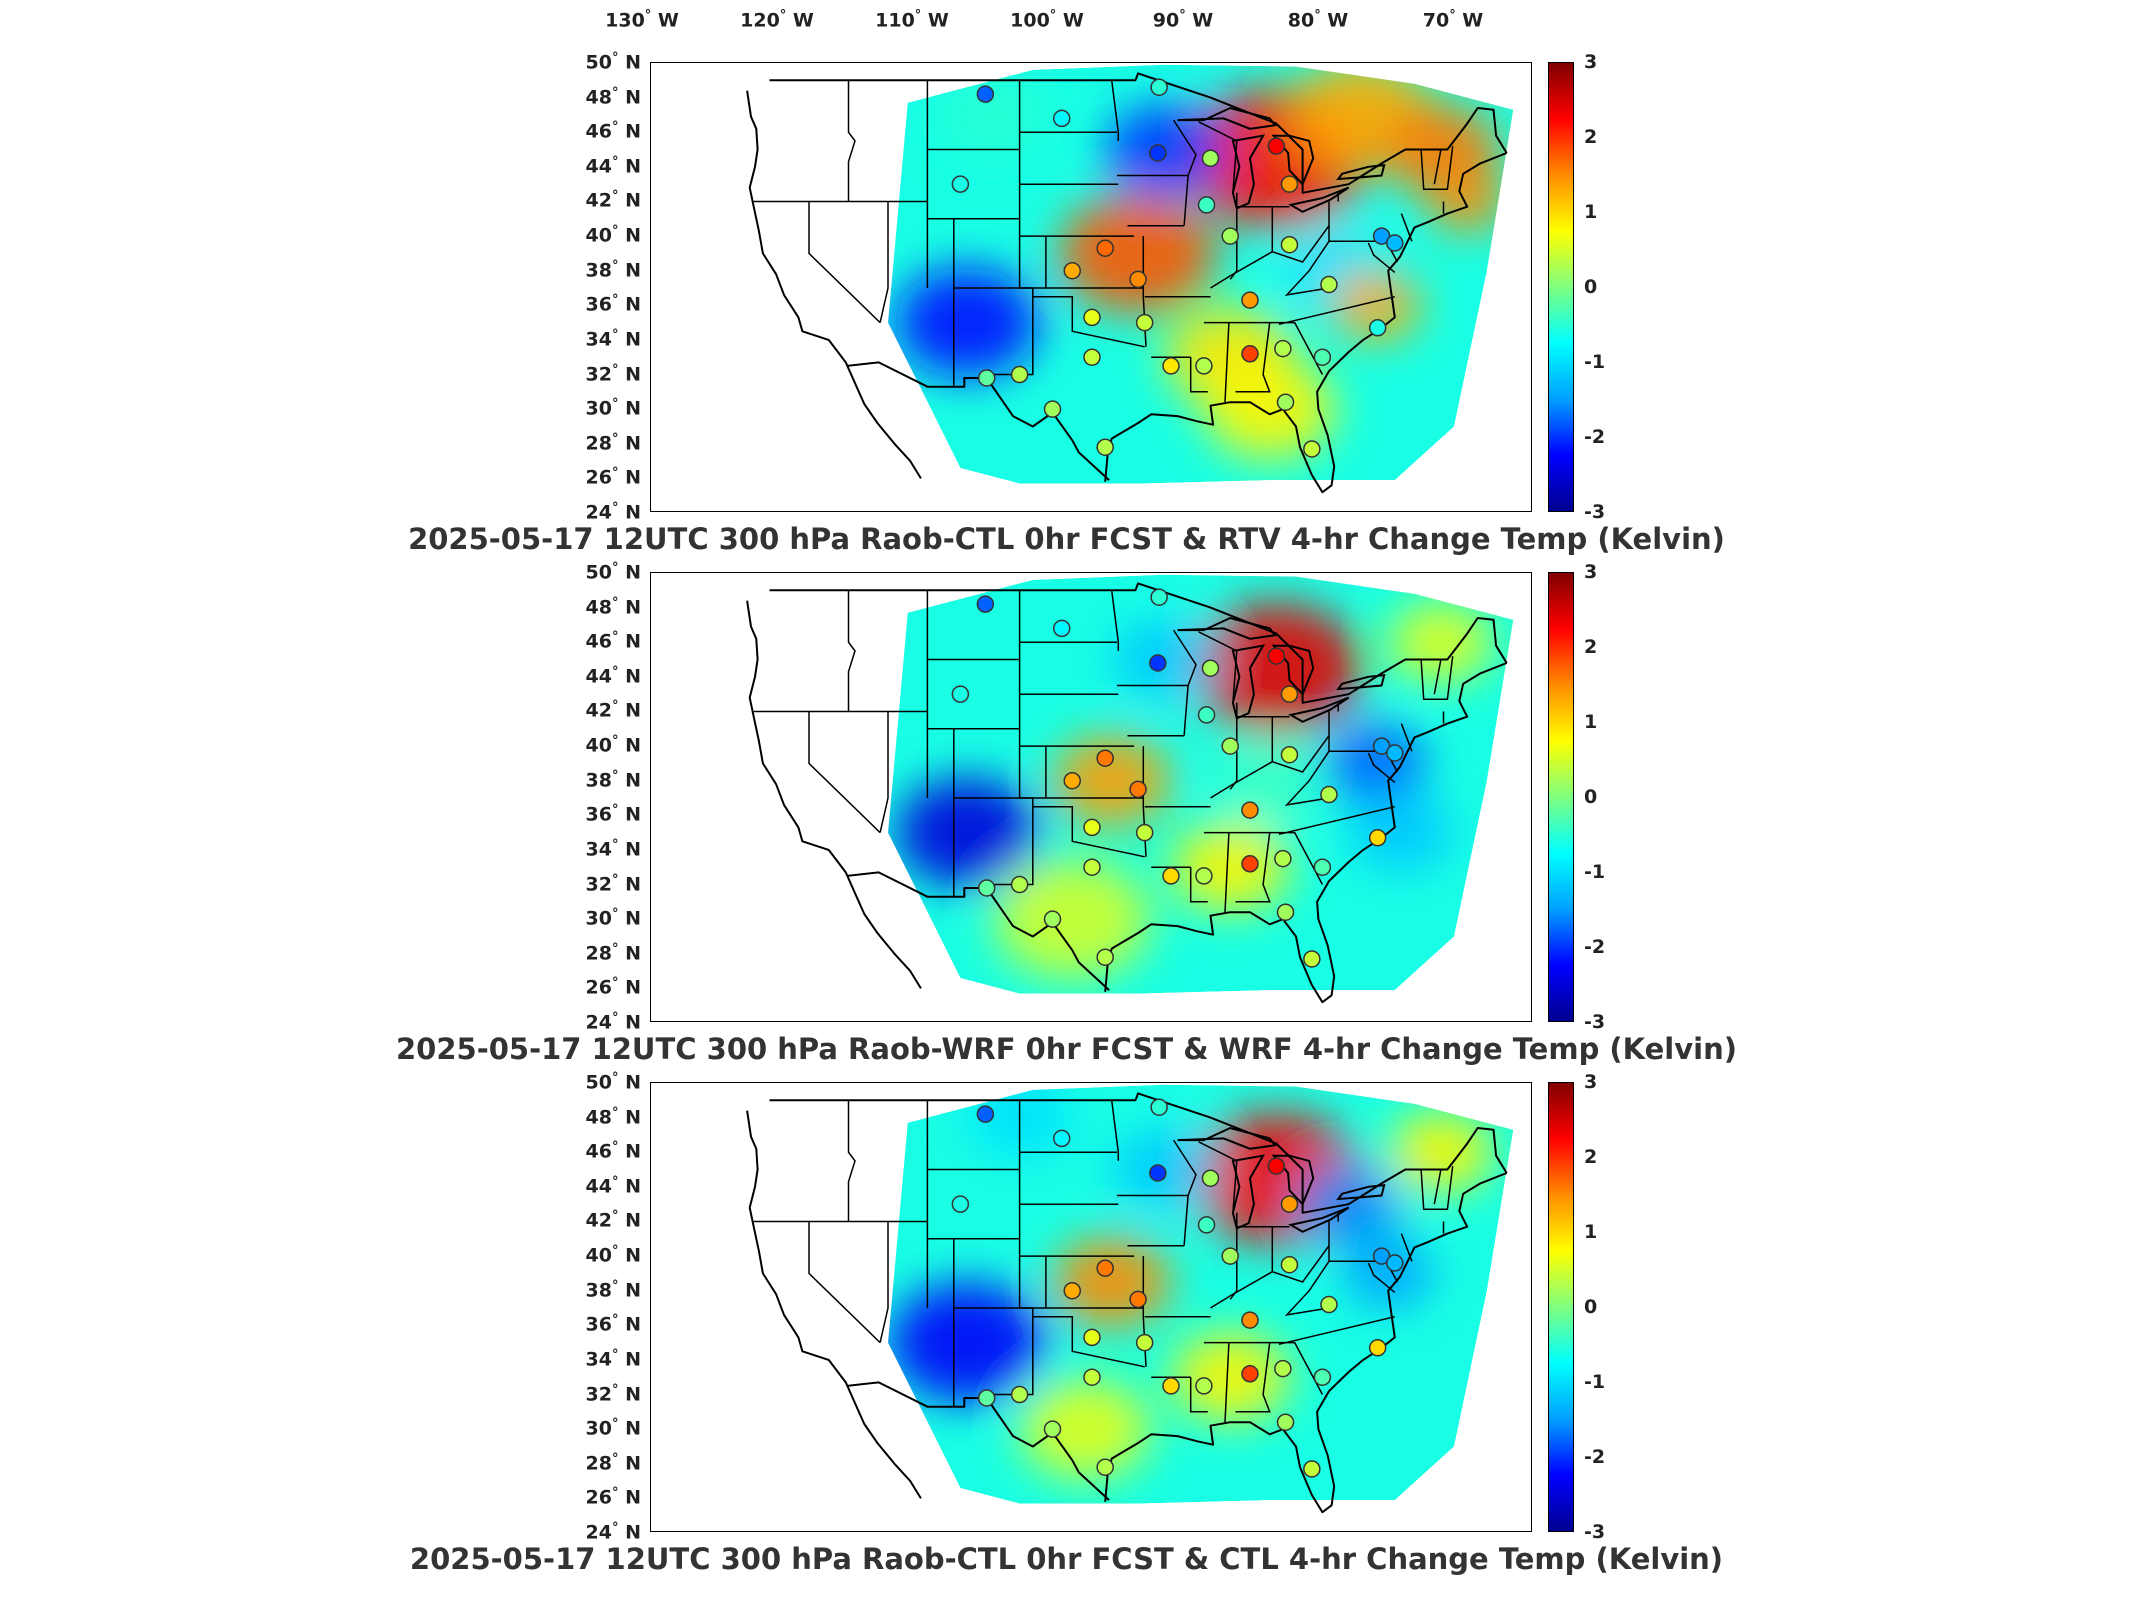  Describe the element at coordinates (613, 780) in the screenshot. I see `latitude-label: 38° N` at that location.